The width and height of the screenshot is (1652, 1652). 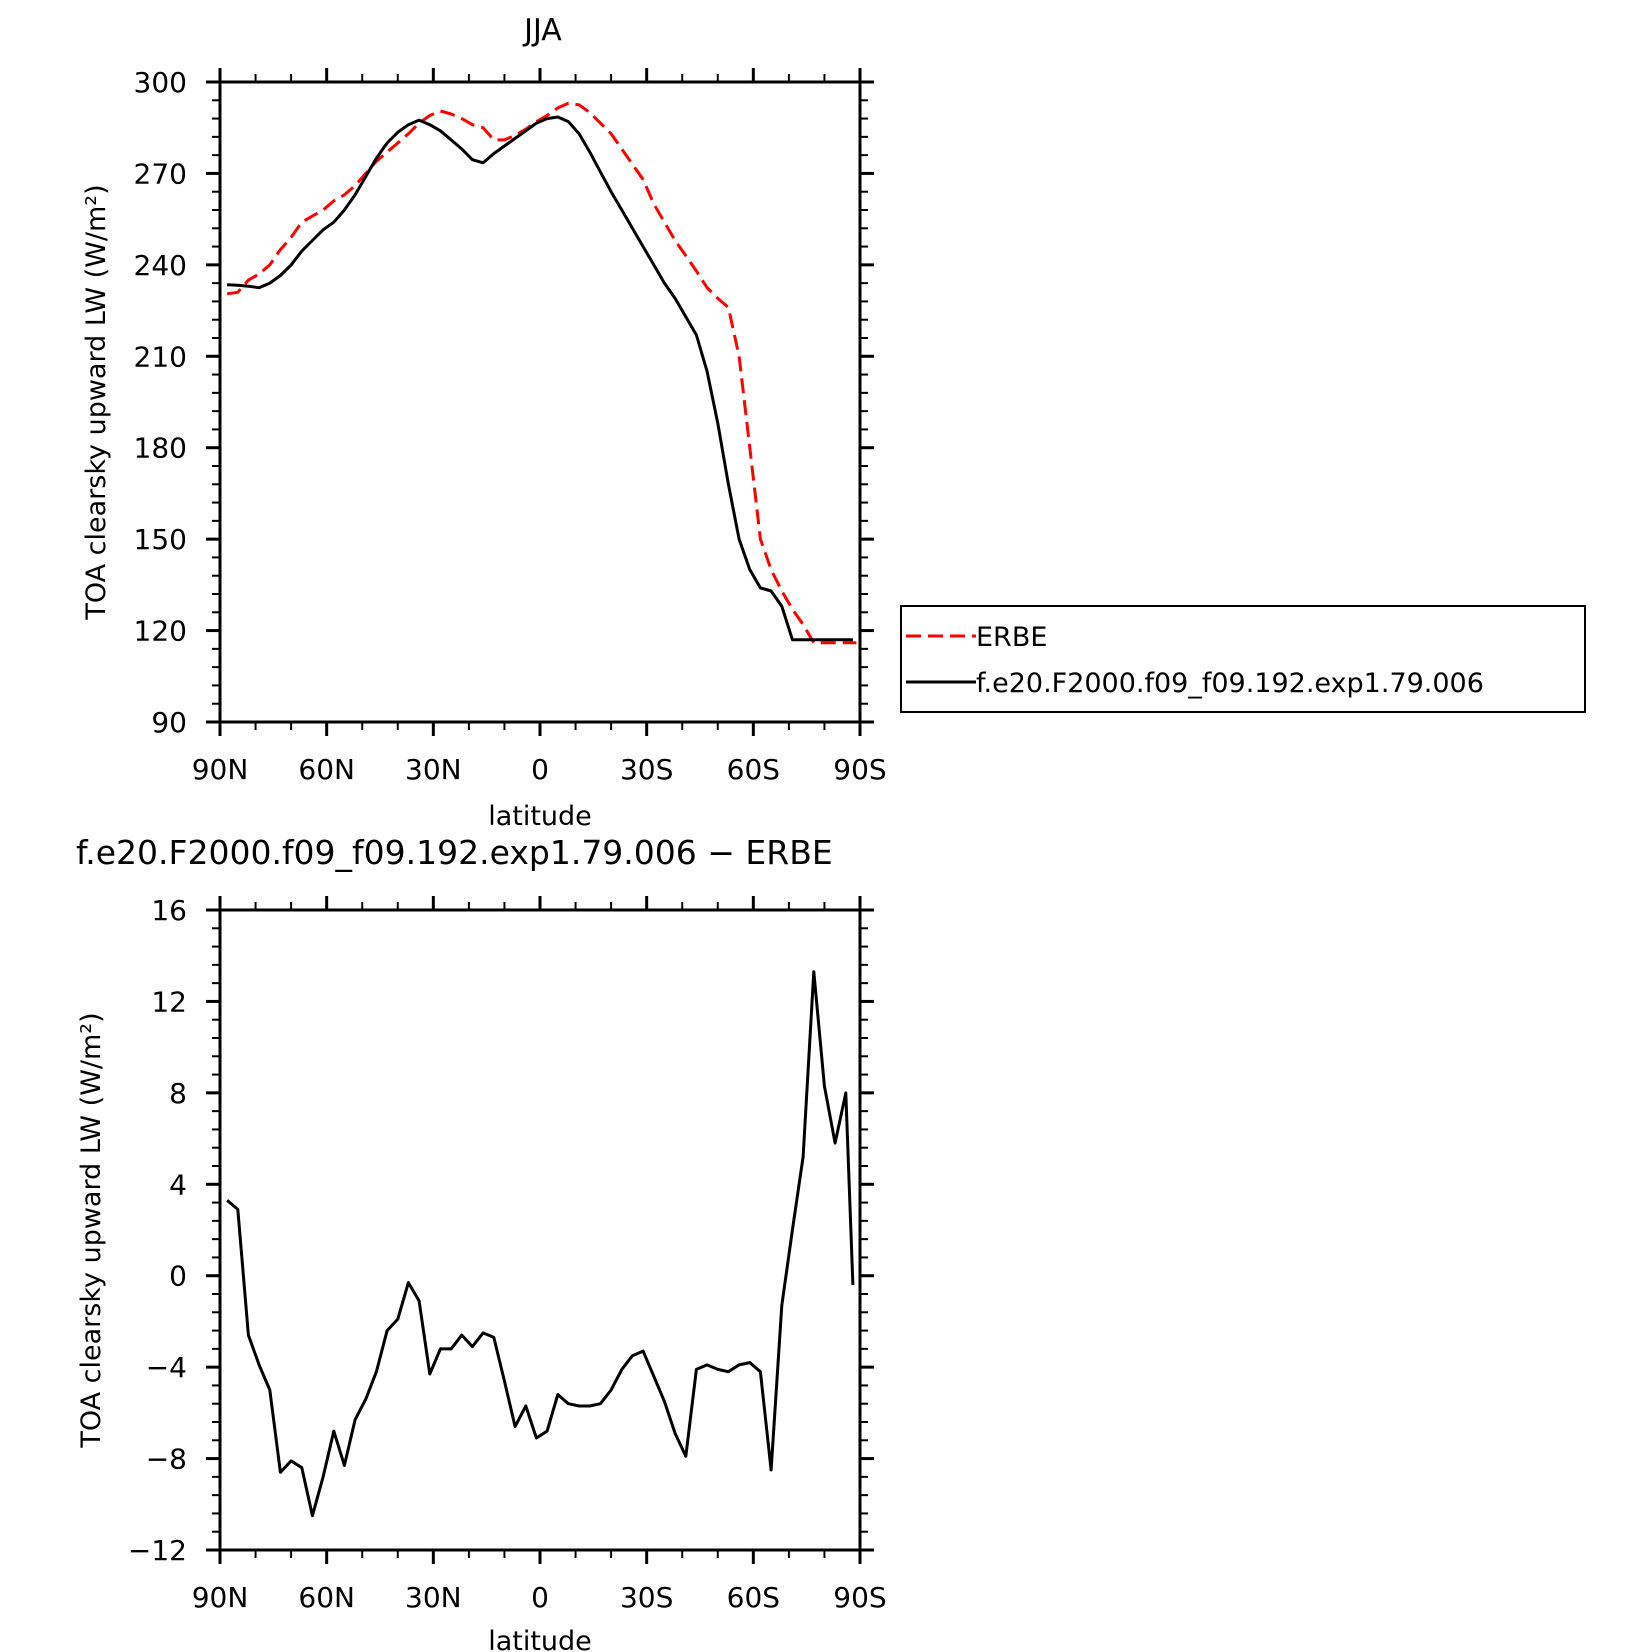 I want to click on top-panel-title: JJA, so click(x=542, y=30).